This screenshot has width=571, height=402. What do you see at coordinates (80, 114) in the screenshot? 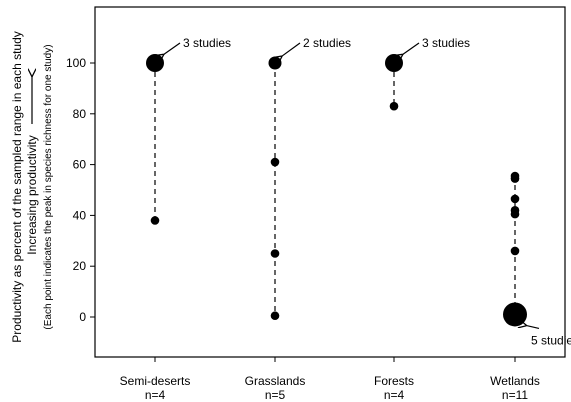
I see `y-tick-label: 80` at bounding box center [80, 114].